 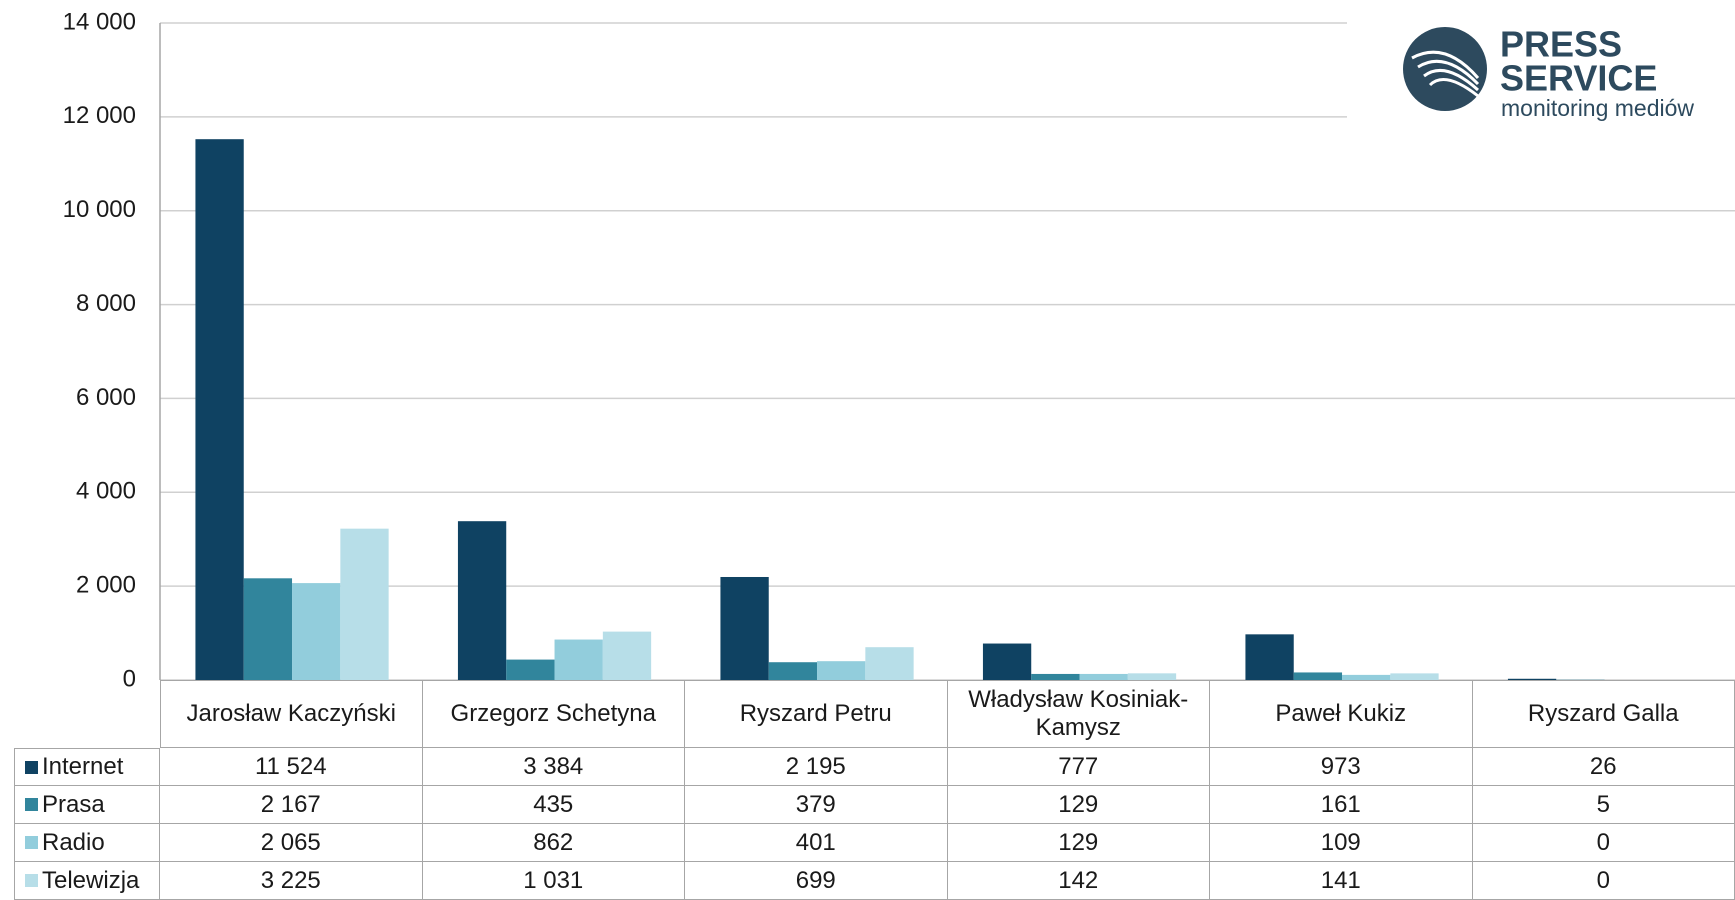 I want to click on data-label: 699, so click(x=816, y=881).